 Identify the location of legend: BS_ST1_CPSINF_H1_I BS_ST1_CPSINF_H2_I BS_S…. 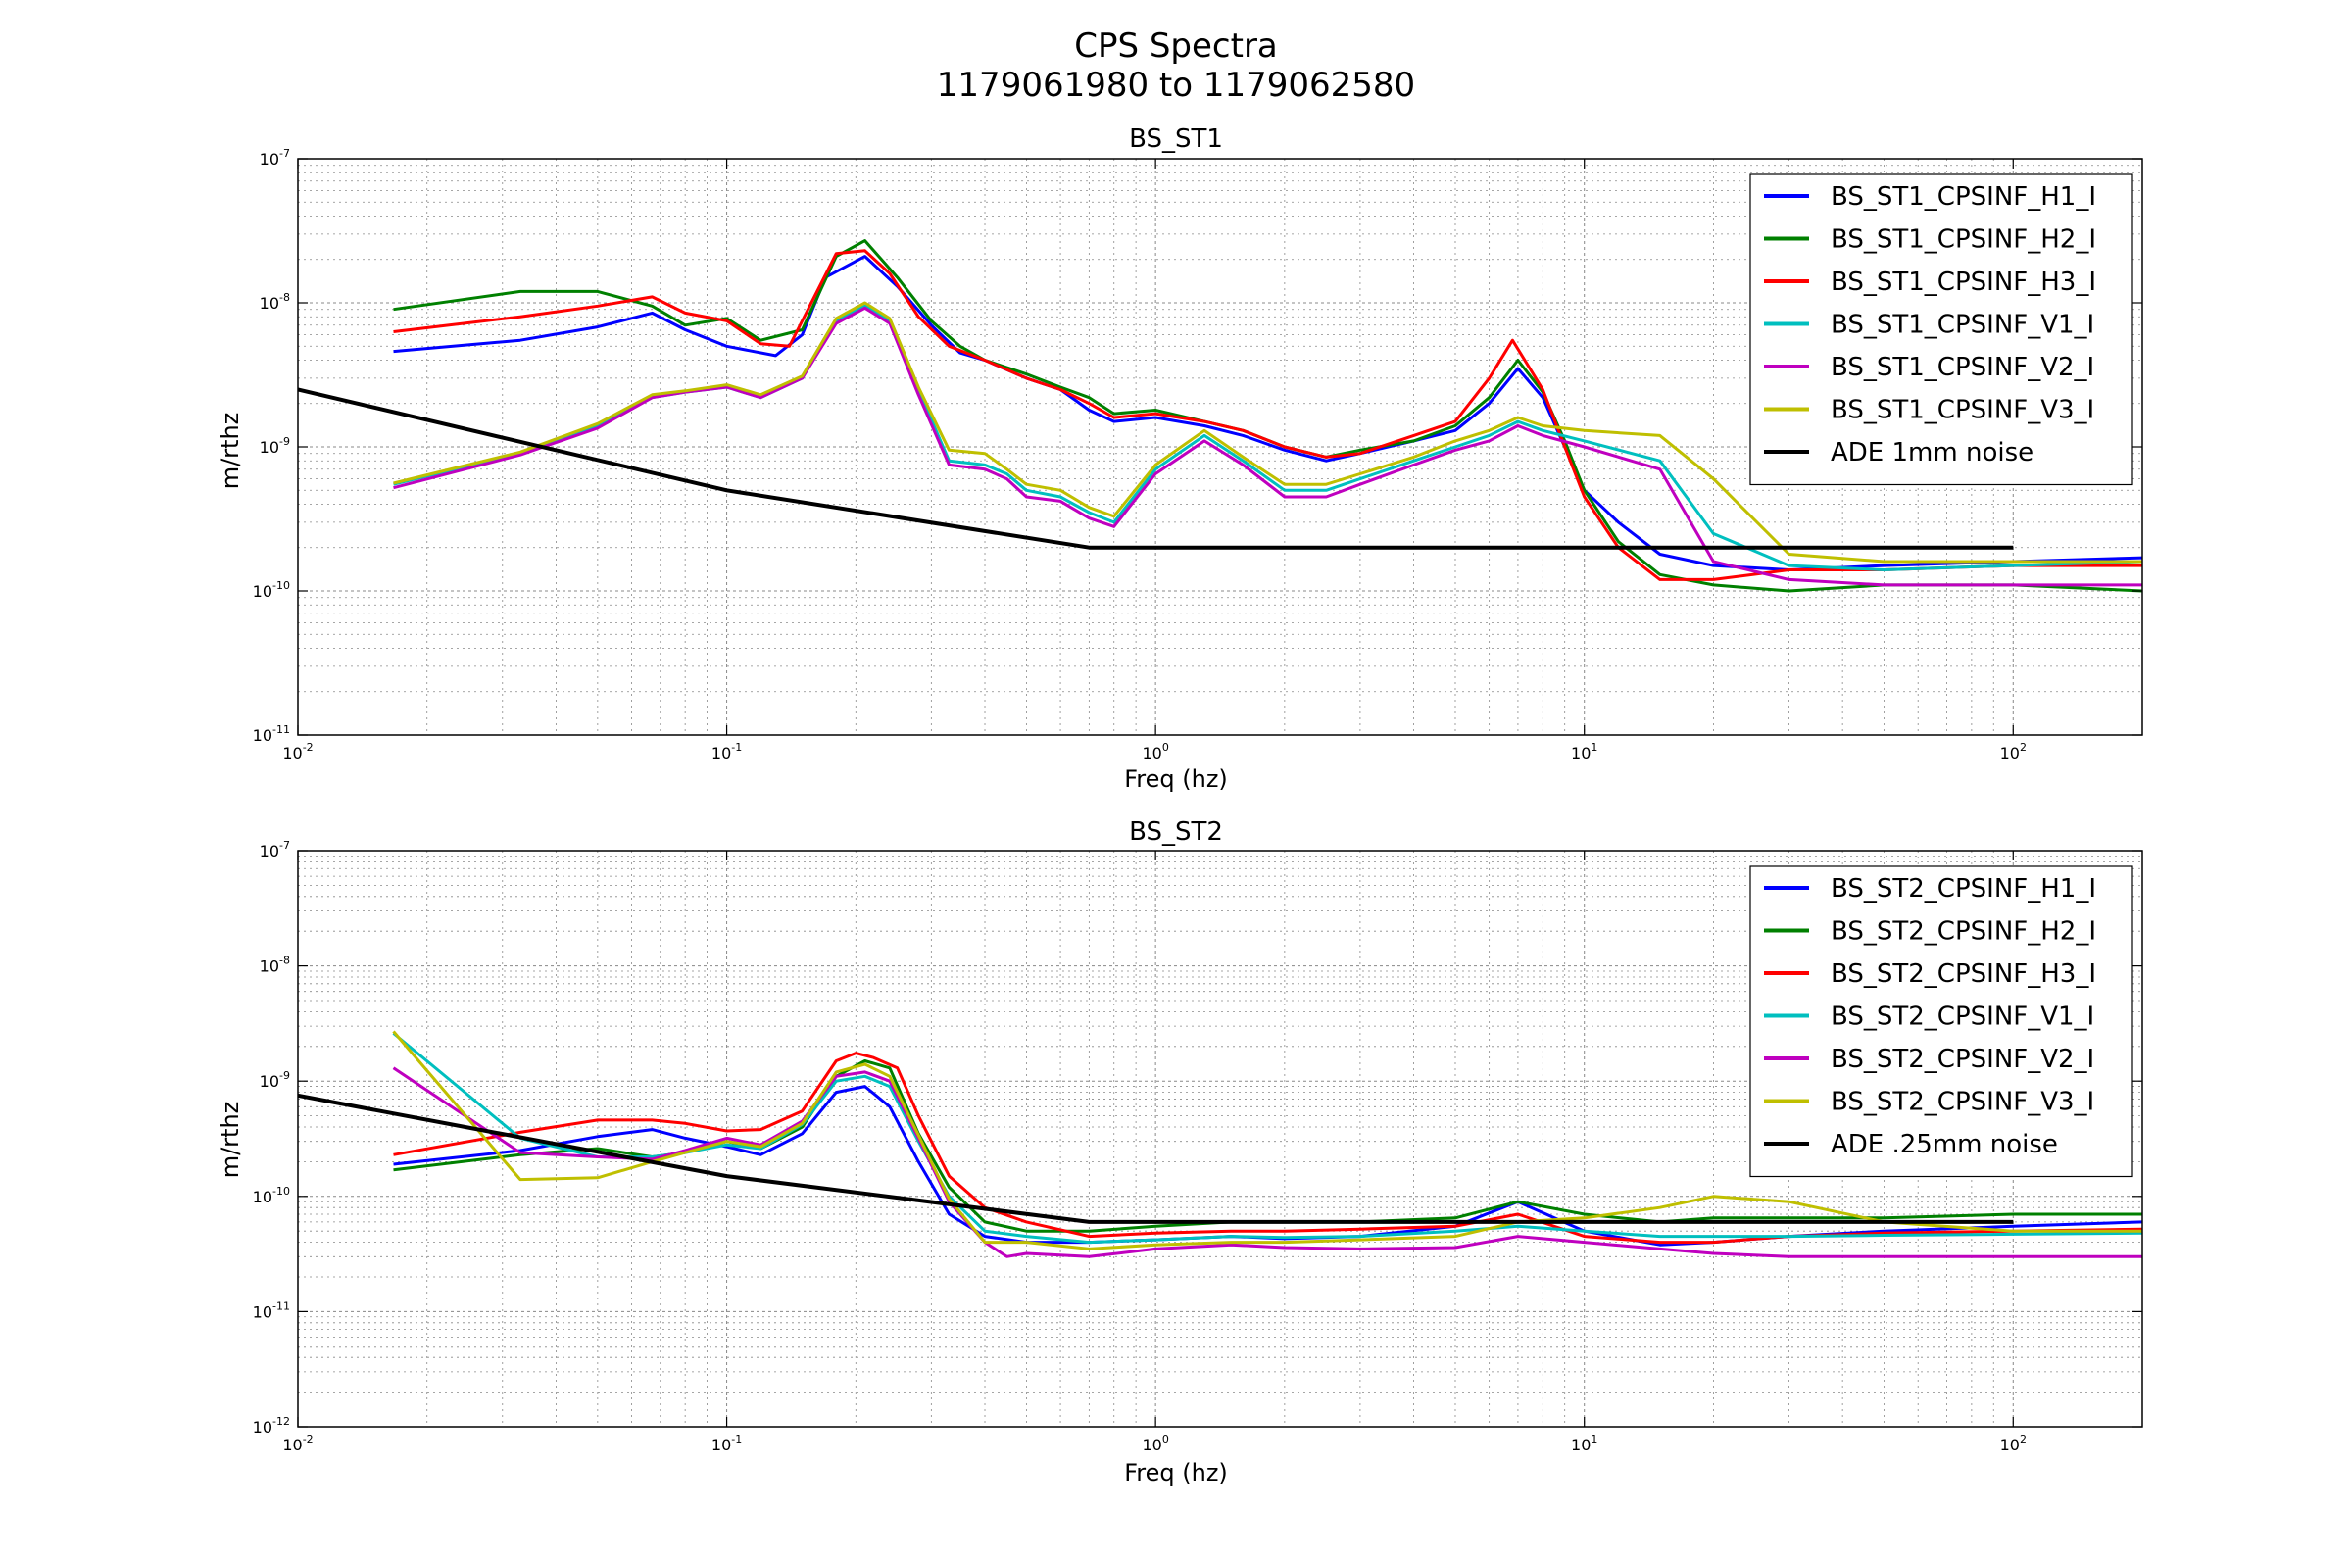
(1941, 329).